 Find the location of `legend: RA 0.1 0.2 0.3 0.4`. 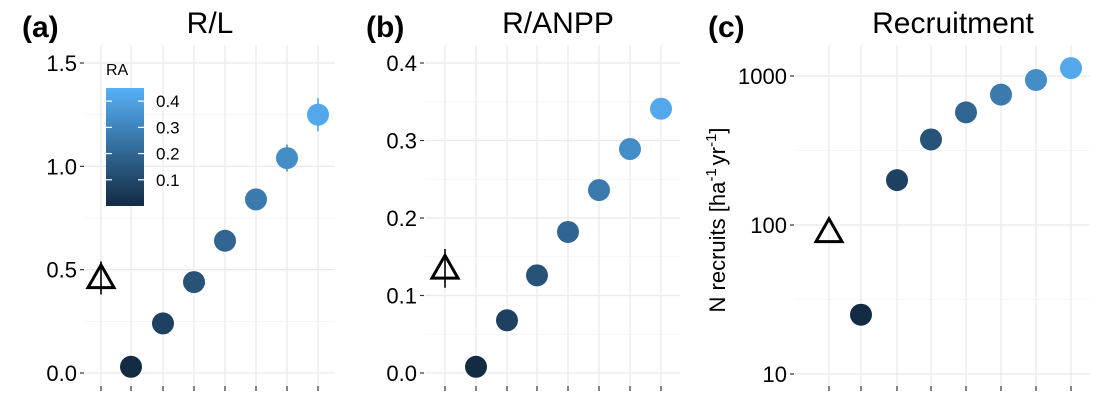

legend: RA 0.1 0.2 0.3 0.4 is located at coordinates (143, 134).